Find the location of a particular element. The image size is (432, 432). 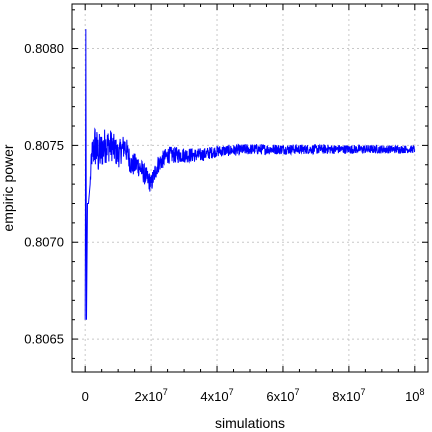

x-tick-label-base: 10 is located at coordinates (412, 396).